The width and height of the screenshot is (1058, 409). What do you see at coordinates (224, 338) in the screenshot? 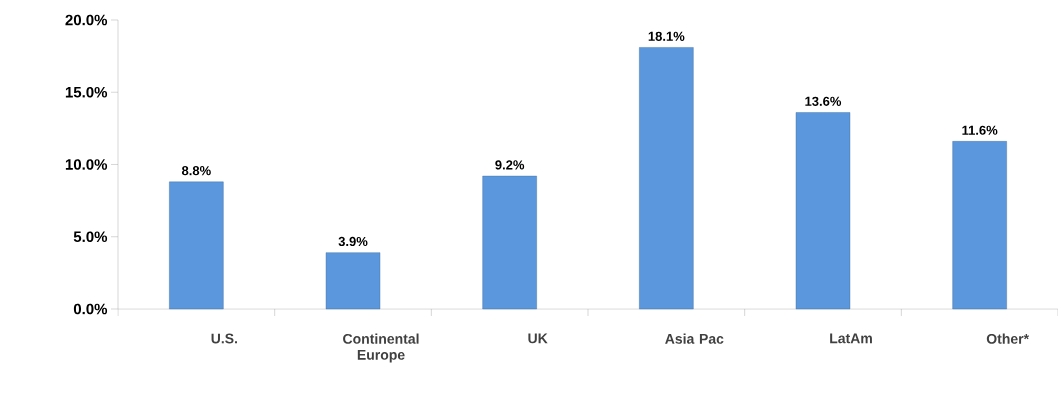
I see `x-tick-label: U.S.` at bounding box center [224, 338].